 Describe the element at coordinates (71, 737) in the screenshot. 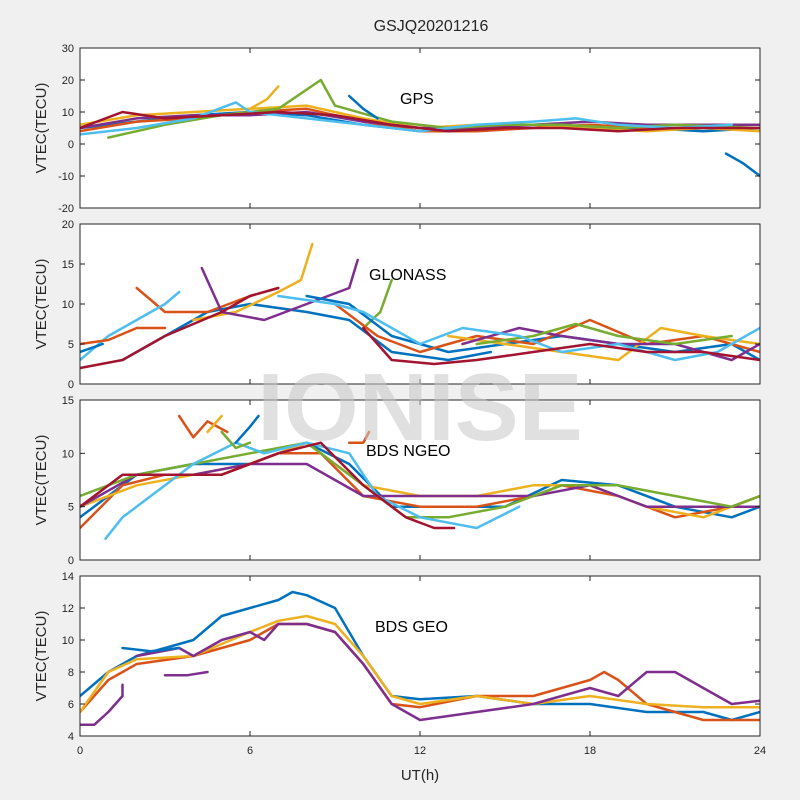

I see `y-tick-label: 4` at that location.